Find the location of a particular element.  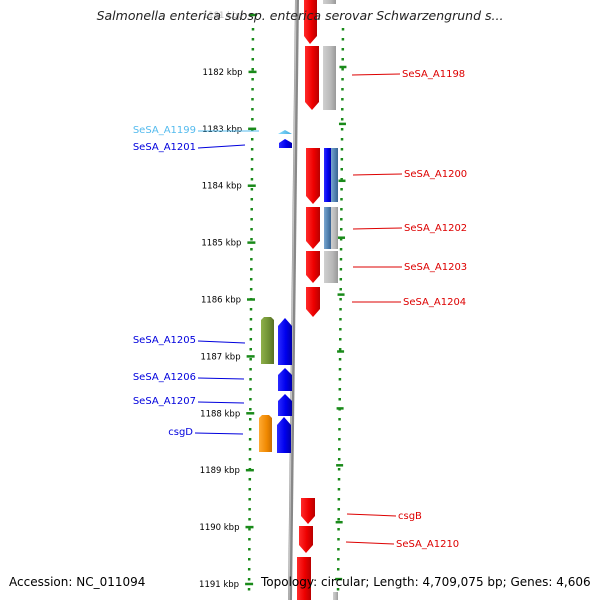

right-track-dotted-line is located at coordinates (340, 312).